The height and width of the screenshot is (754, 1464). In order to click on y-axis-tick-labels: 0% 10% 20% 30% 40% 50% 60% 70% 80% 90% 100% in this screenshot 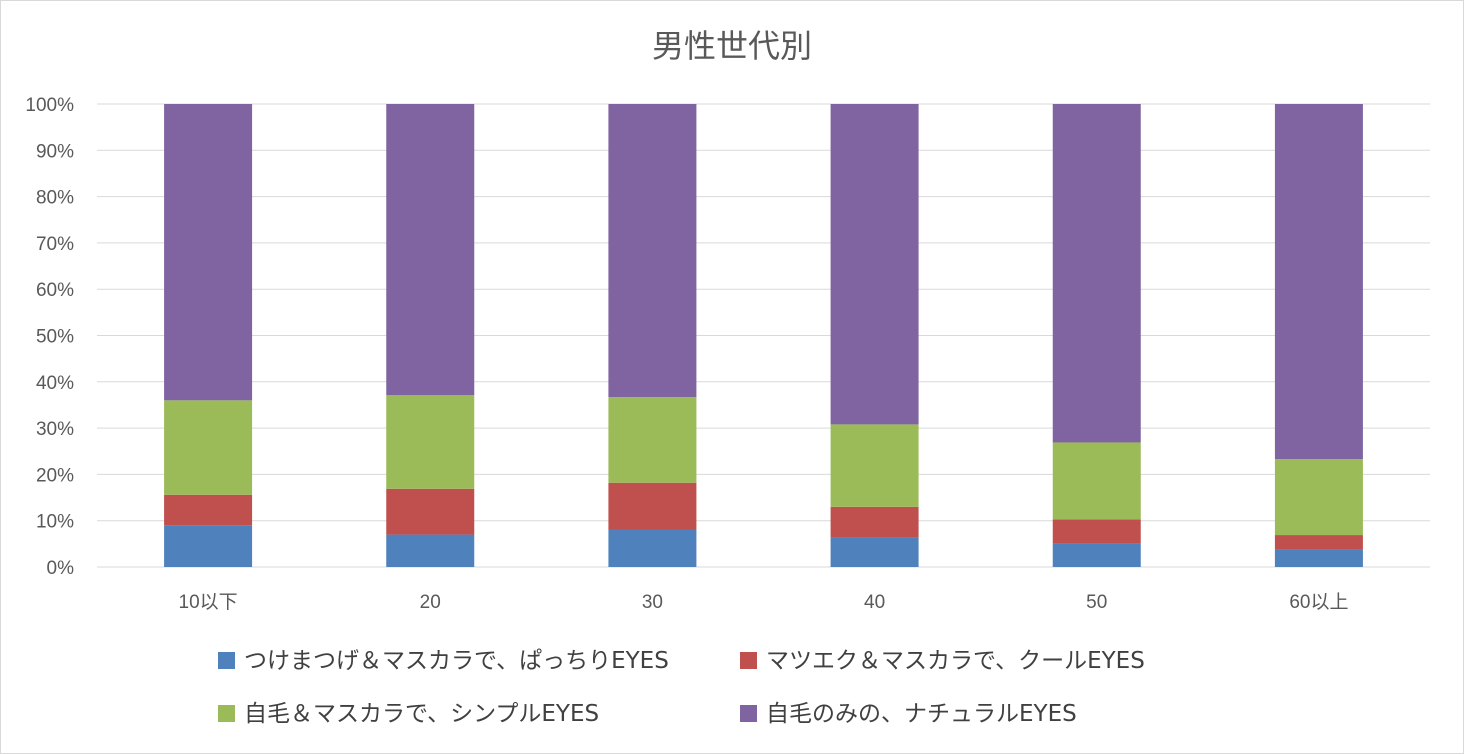, I will do `click(49, 337)`.